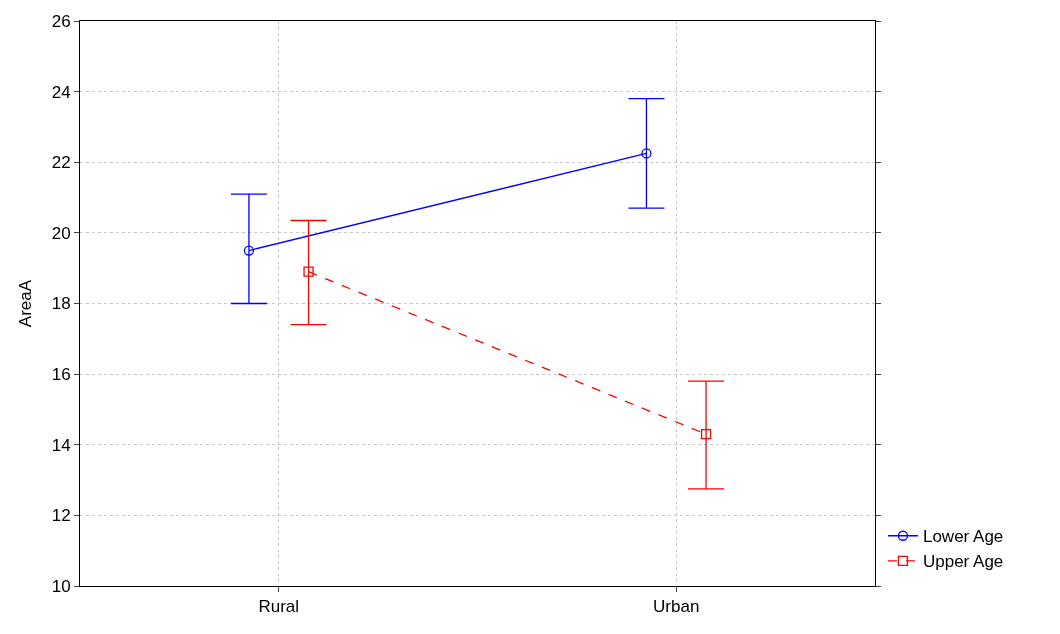  What do you see at coordinates (61, 92) in the screenshot?
I see `y-tick-label: 24` at bounding box center [61, 92].